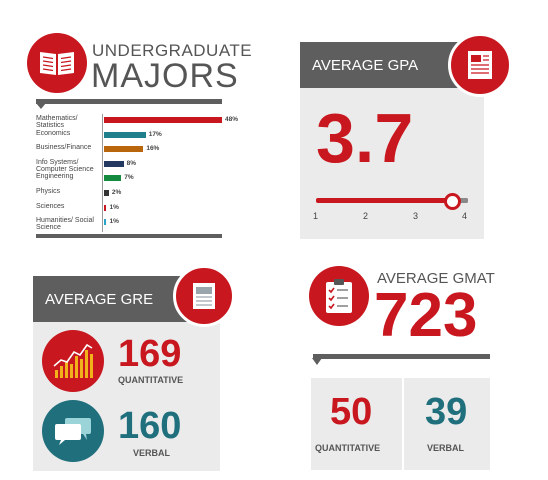 This screenshot has height=480, width=548. Describe the element at coordinates (57, 122) in the screenshot. I see `major-label: Mathematics/ Statistics` at that location.